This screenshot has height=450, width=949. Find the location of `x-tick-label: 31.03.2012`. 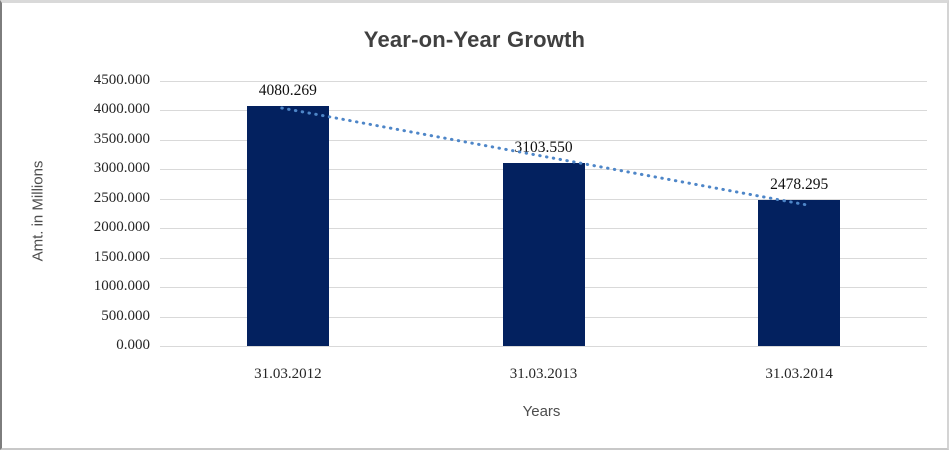

x-tick-label: 31.03.2012 is located at coordinates (288, 374).